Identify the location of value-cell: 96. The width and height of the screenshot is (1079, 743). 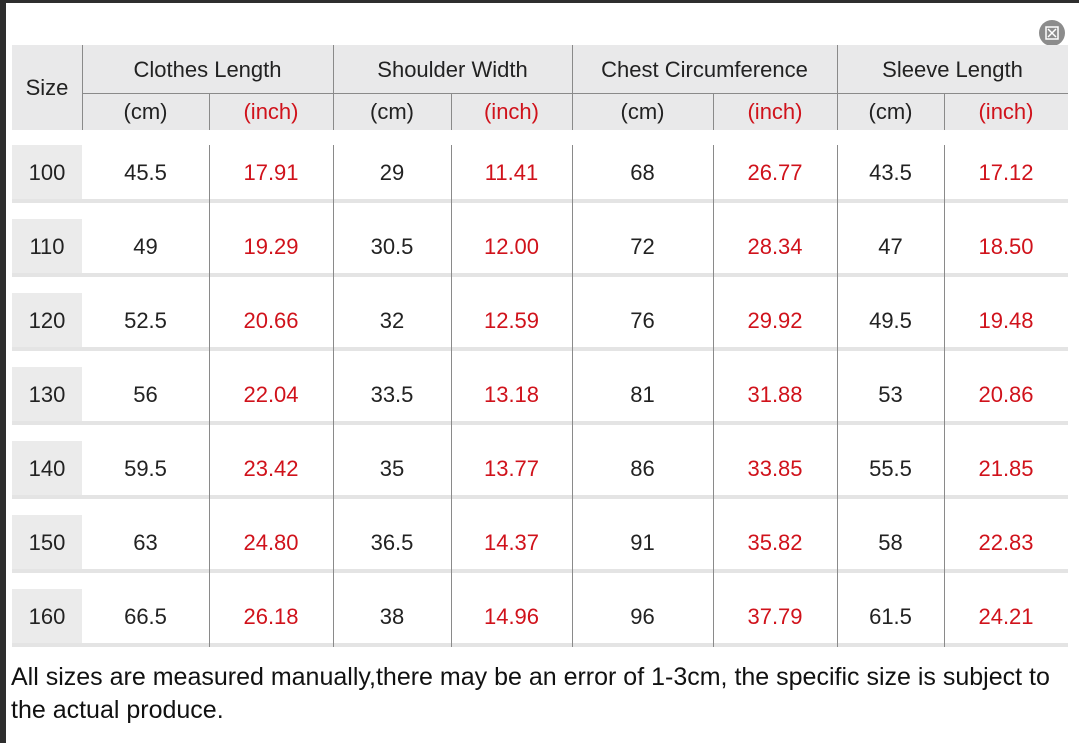
(642, 616).